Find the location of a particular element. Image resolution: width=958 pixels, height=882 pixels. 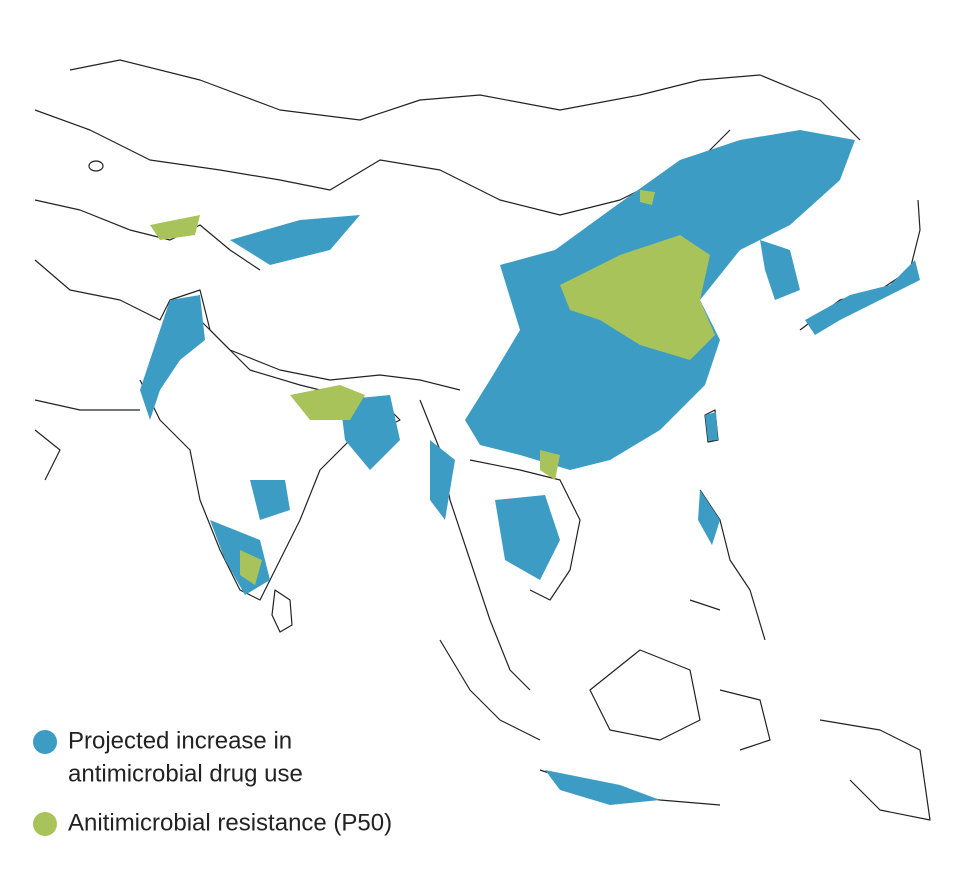

sri-lanka is located at coordinates (282, 611).